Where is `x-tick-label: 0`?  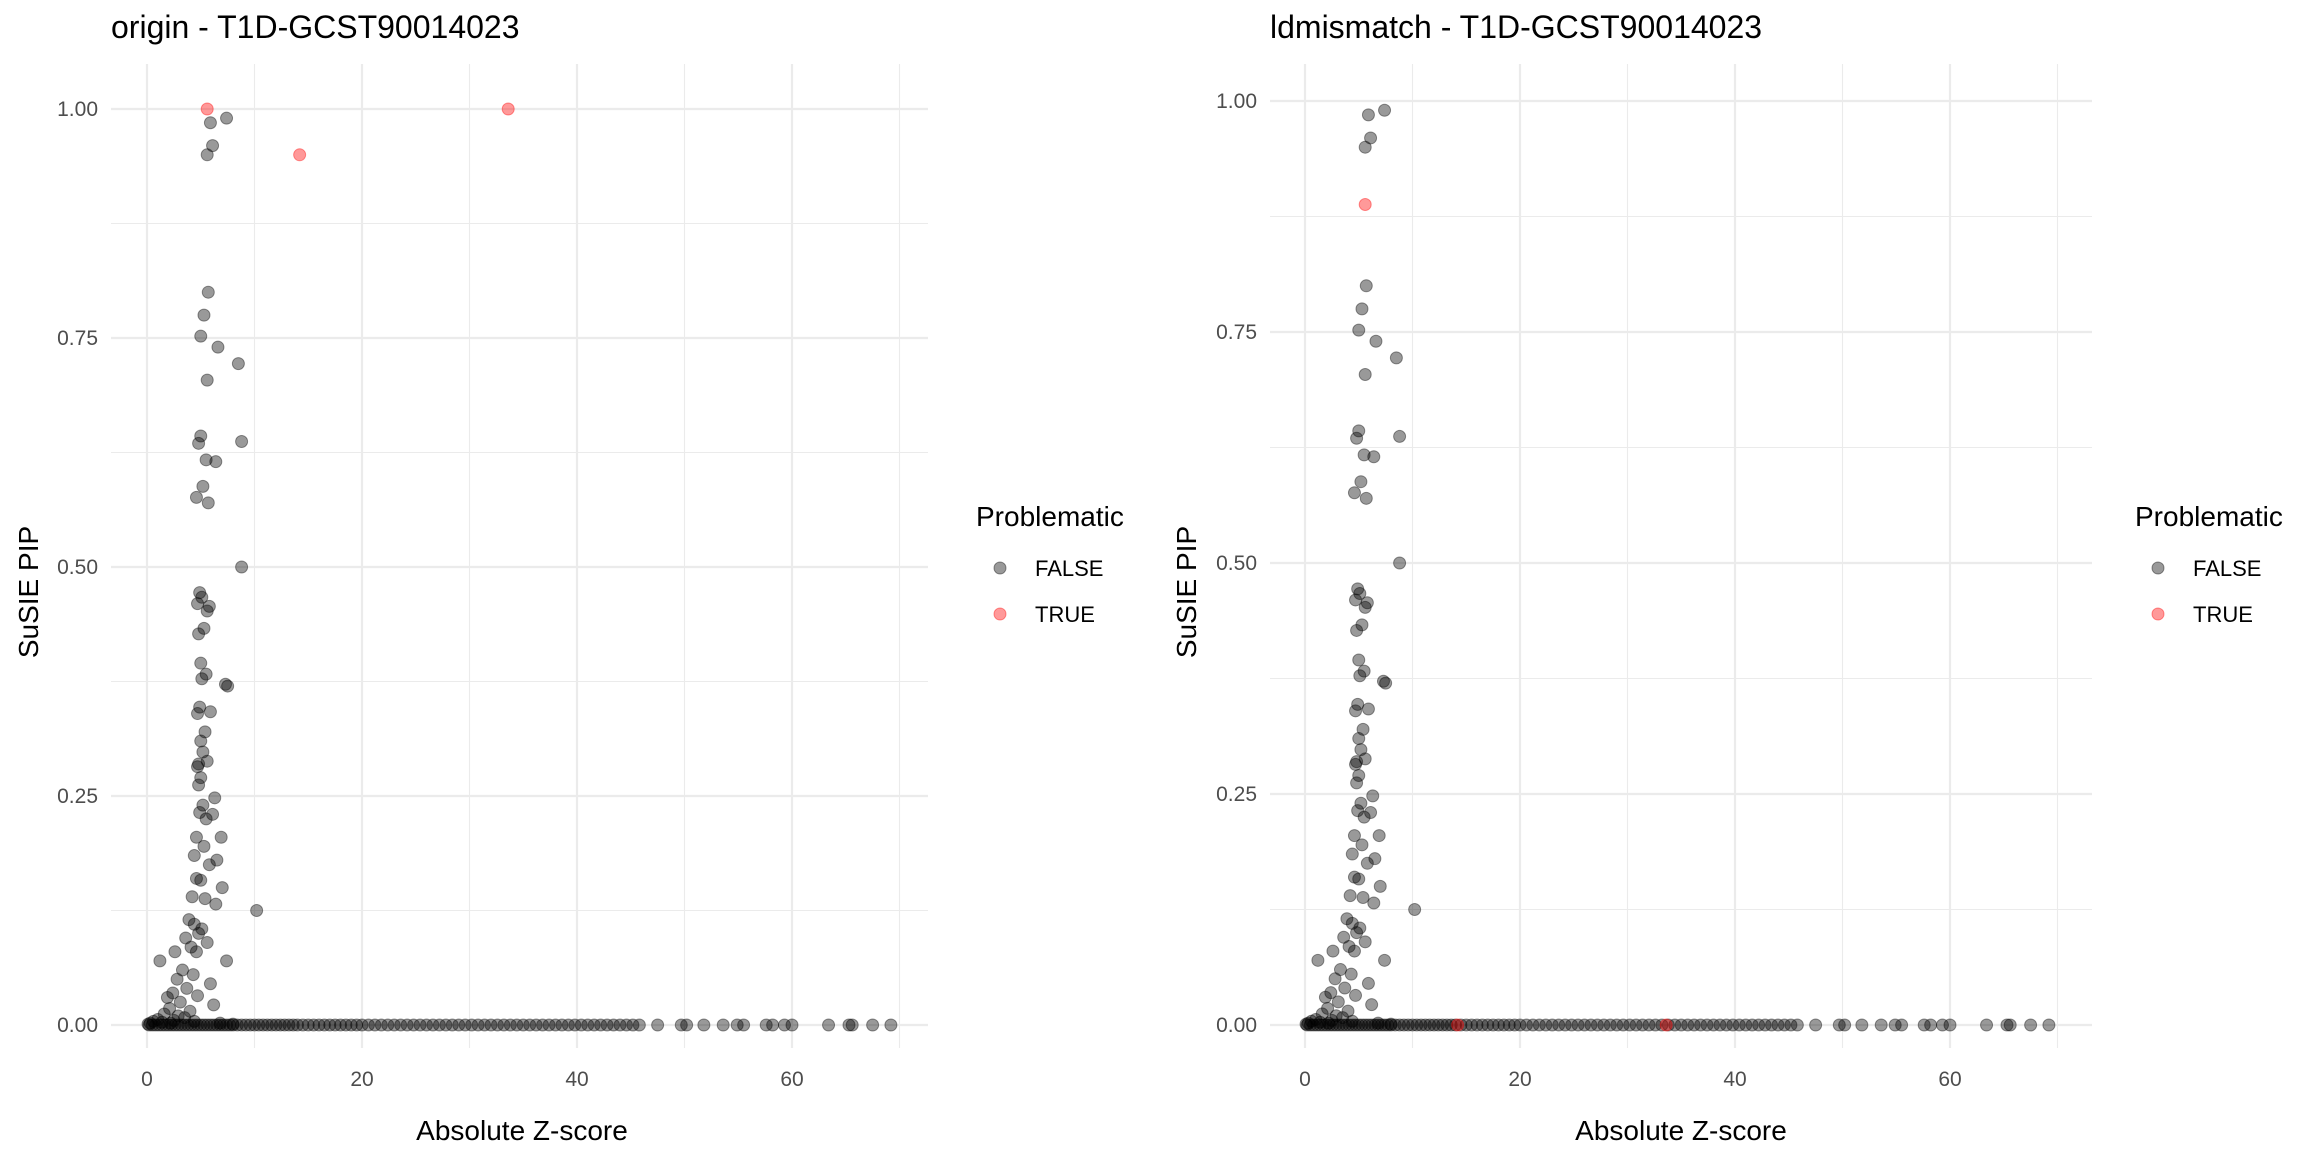 x-tick-label: 0 is located at coordinates (147, 1079).